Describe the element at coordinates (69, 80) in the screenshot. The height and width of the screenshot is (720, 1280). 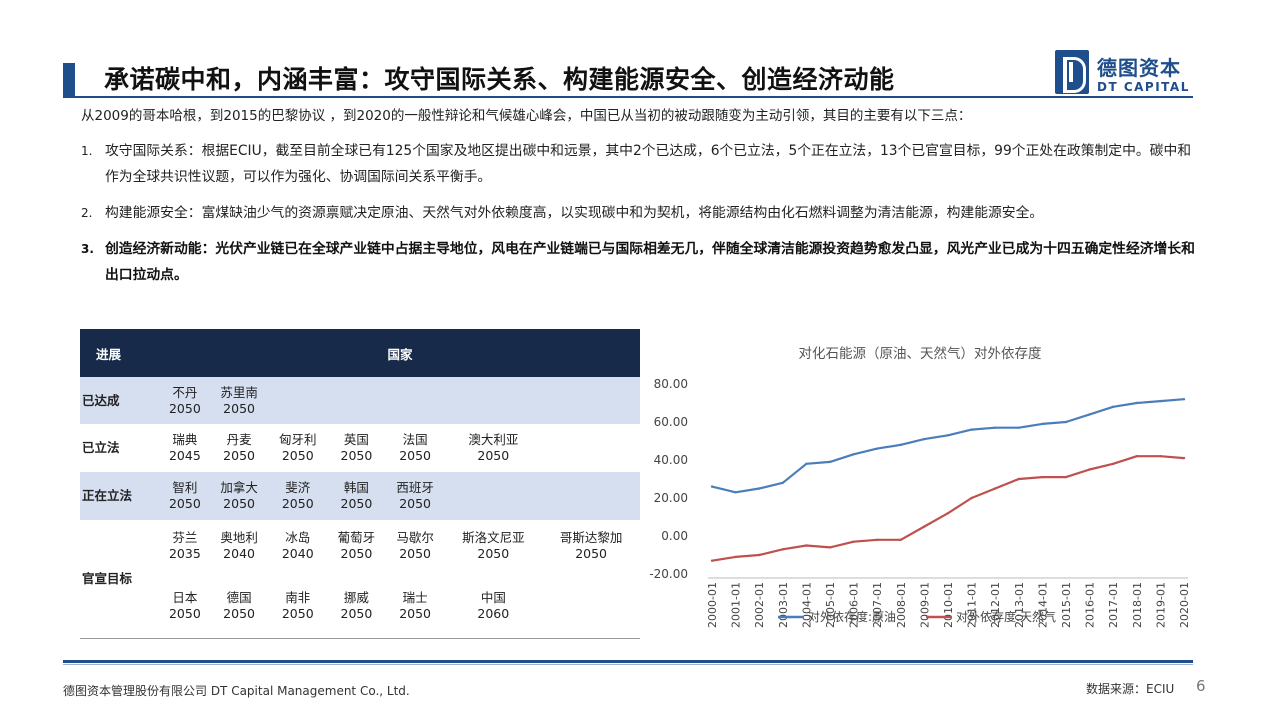
I see `title-accent-bar` at that location.